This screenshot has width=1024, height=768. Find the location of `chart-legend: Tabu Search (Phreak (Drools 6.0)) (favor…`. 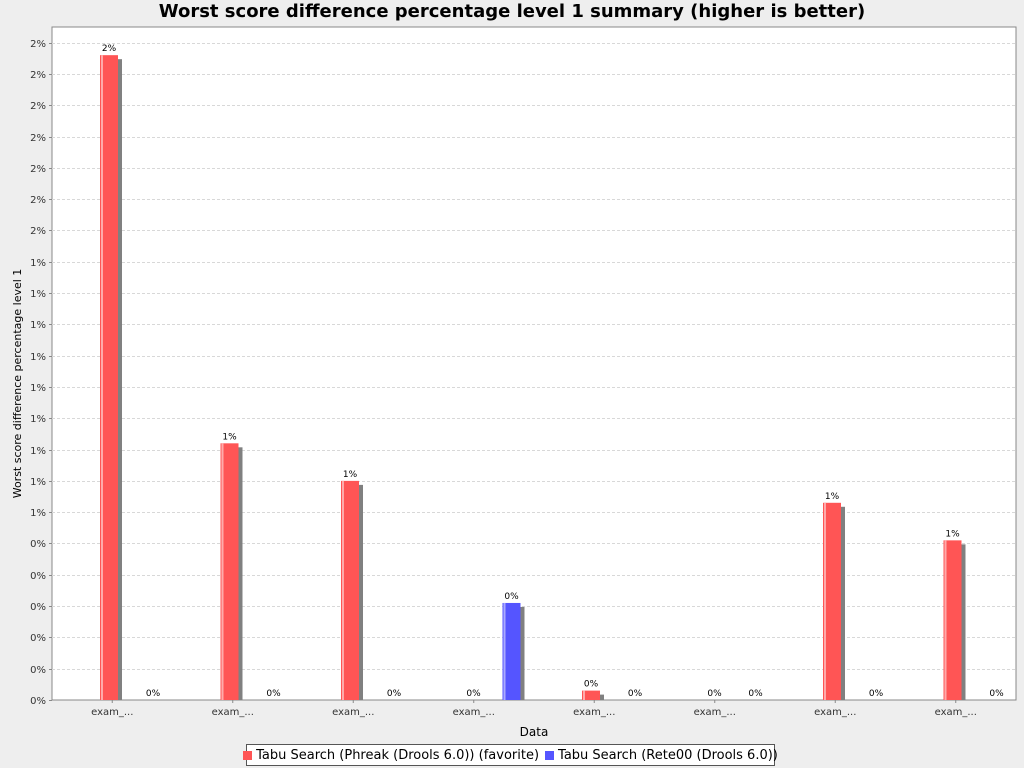

chart-legend: Tabu Search (Phreak (Drools 6.0)) (favor… is located at coordinates (510, 755).